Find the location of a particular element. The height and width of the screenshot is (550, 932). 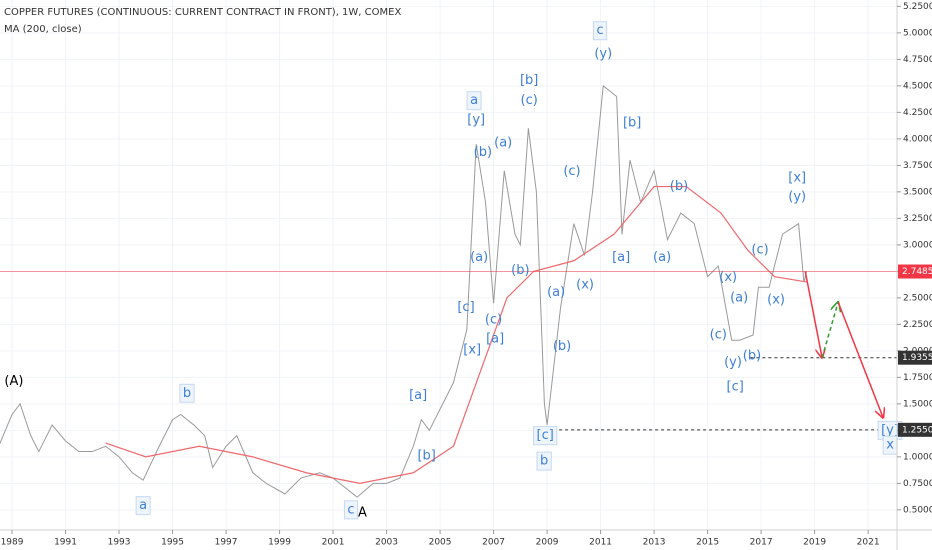

price-tag-label: 2.7485 is located at coordinates (917, 272).